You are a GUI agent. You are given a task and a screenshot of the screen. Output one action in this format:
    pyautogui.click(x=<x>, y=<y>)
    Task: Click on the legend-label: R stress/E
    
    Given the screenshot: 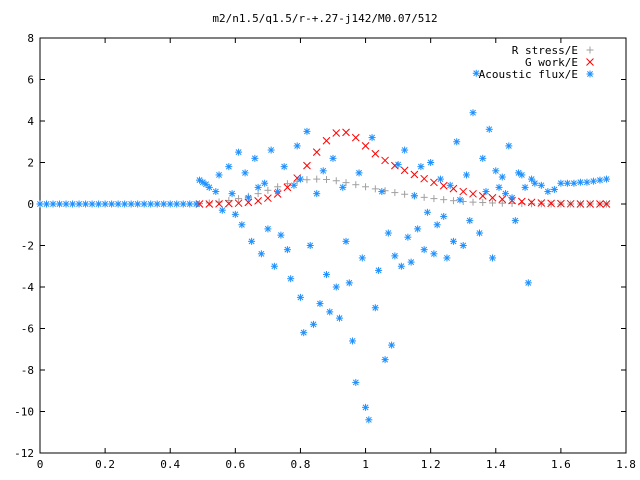 What is the action you would take?
    pyautogui.click(x=545, y=50)
    